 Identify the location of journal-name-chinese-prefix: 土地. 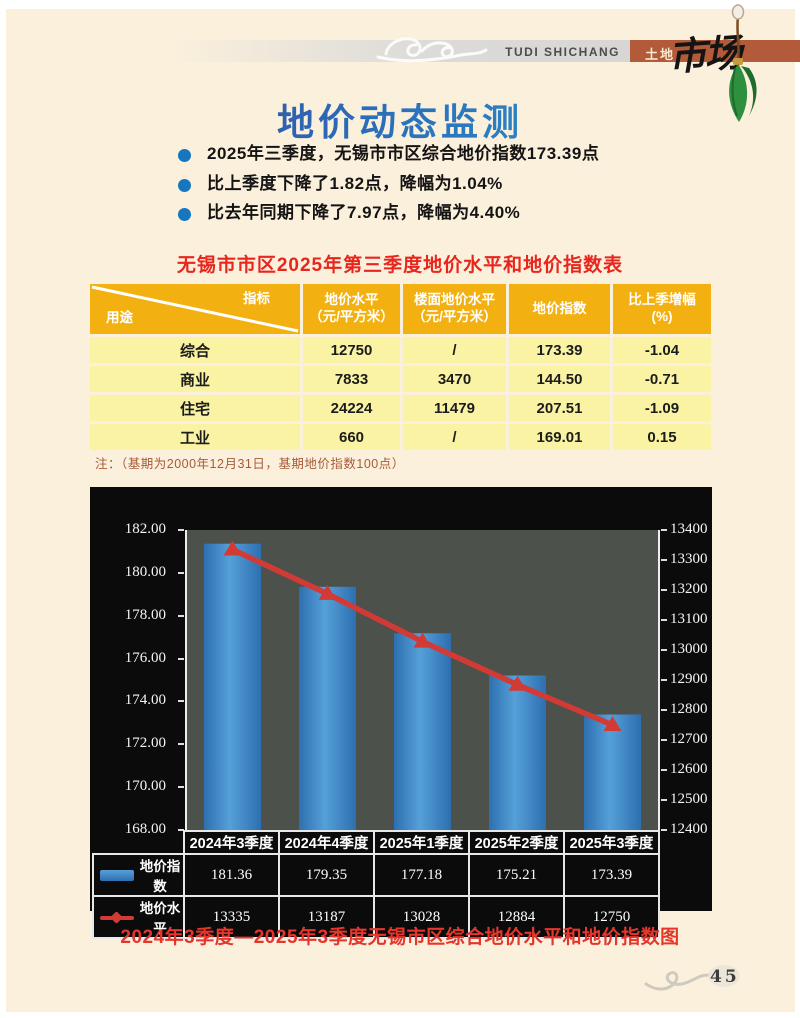
(660, 54).